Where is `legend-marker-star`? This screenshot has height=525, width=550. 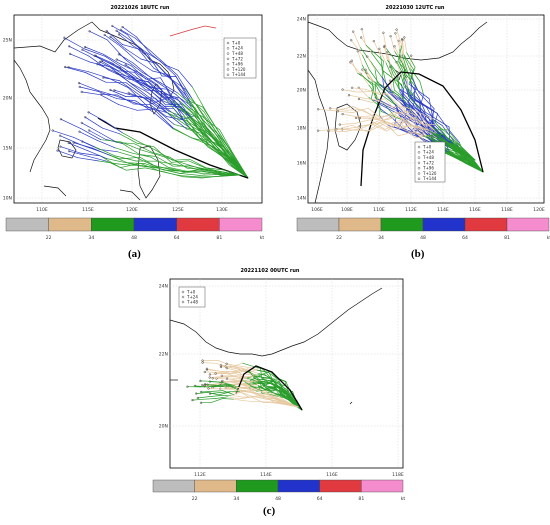 legend-marker-star is located at coordinates (419, 179).